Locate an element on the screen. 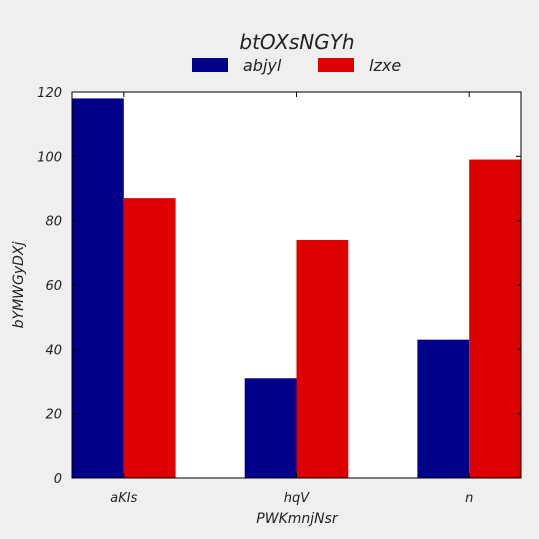  y-tick-label-0: 0 is located at coordinates (58, 479).